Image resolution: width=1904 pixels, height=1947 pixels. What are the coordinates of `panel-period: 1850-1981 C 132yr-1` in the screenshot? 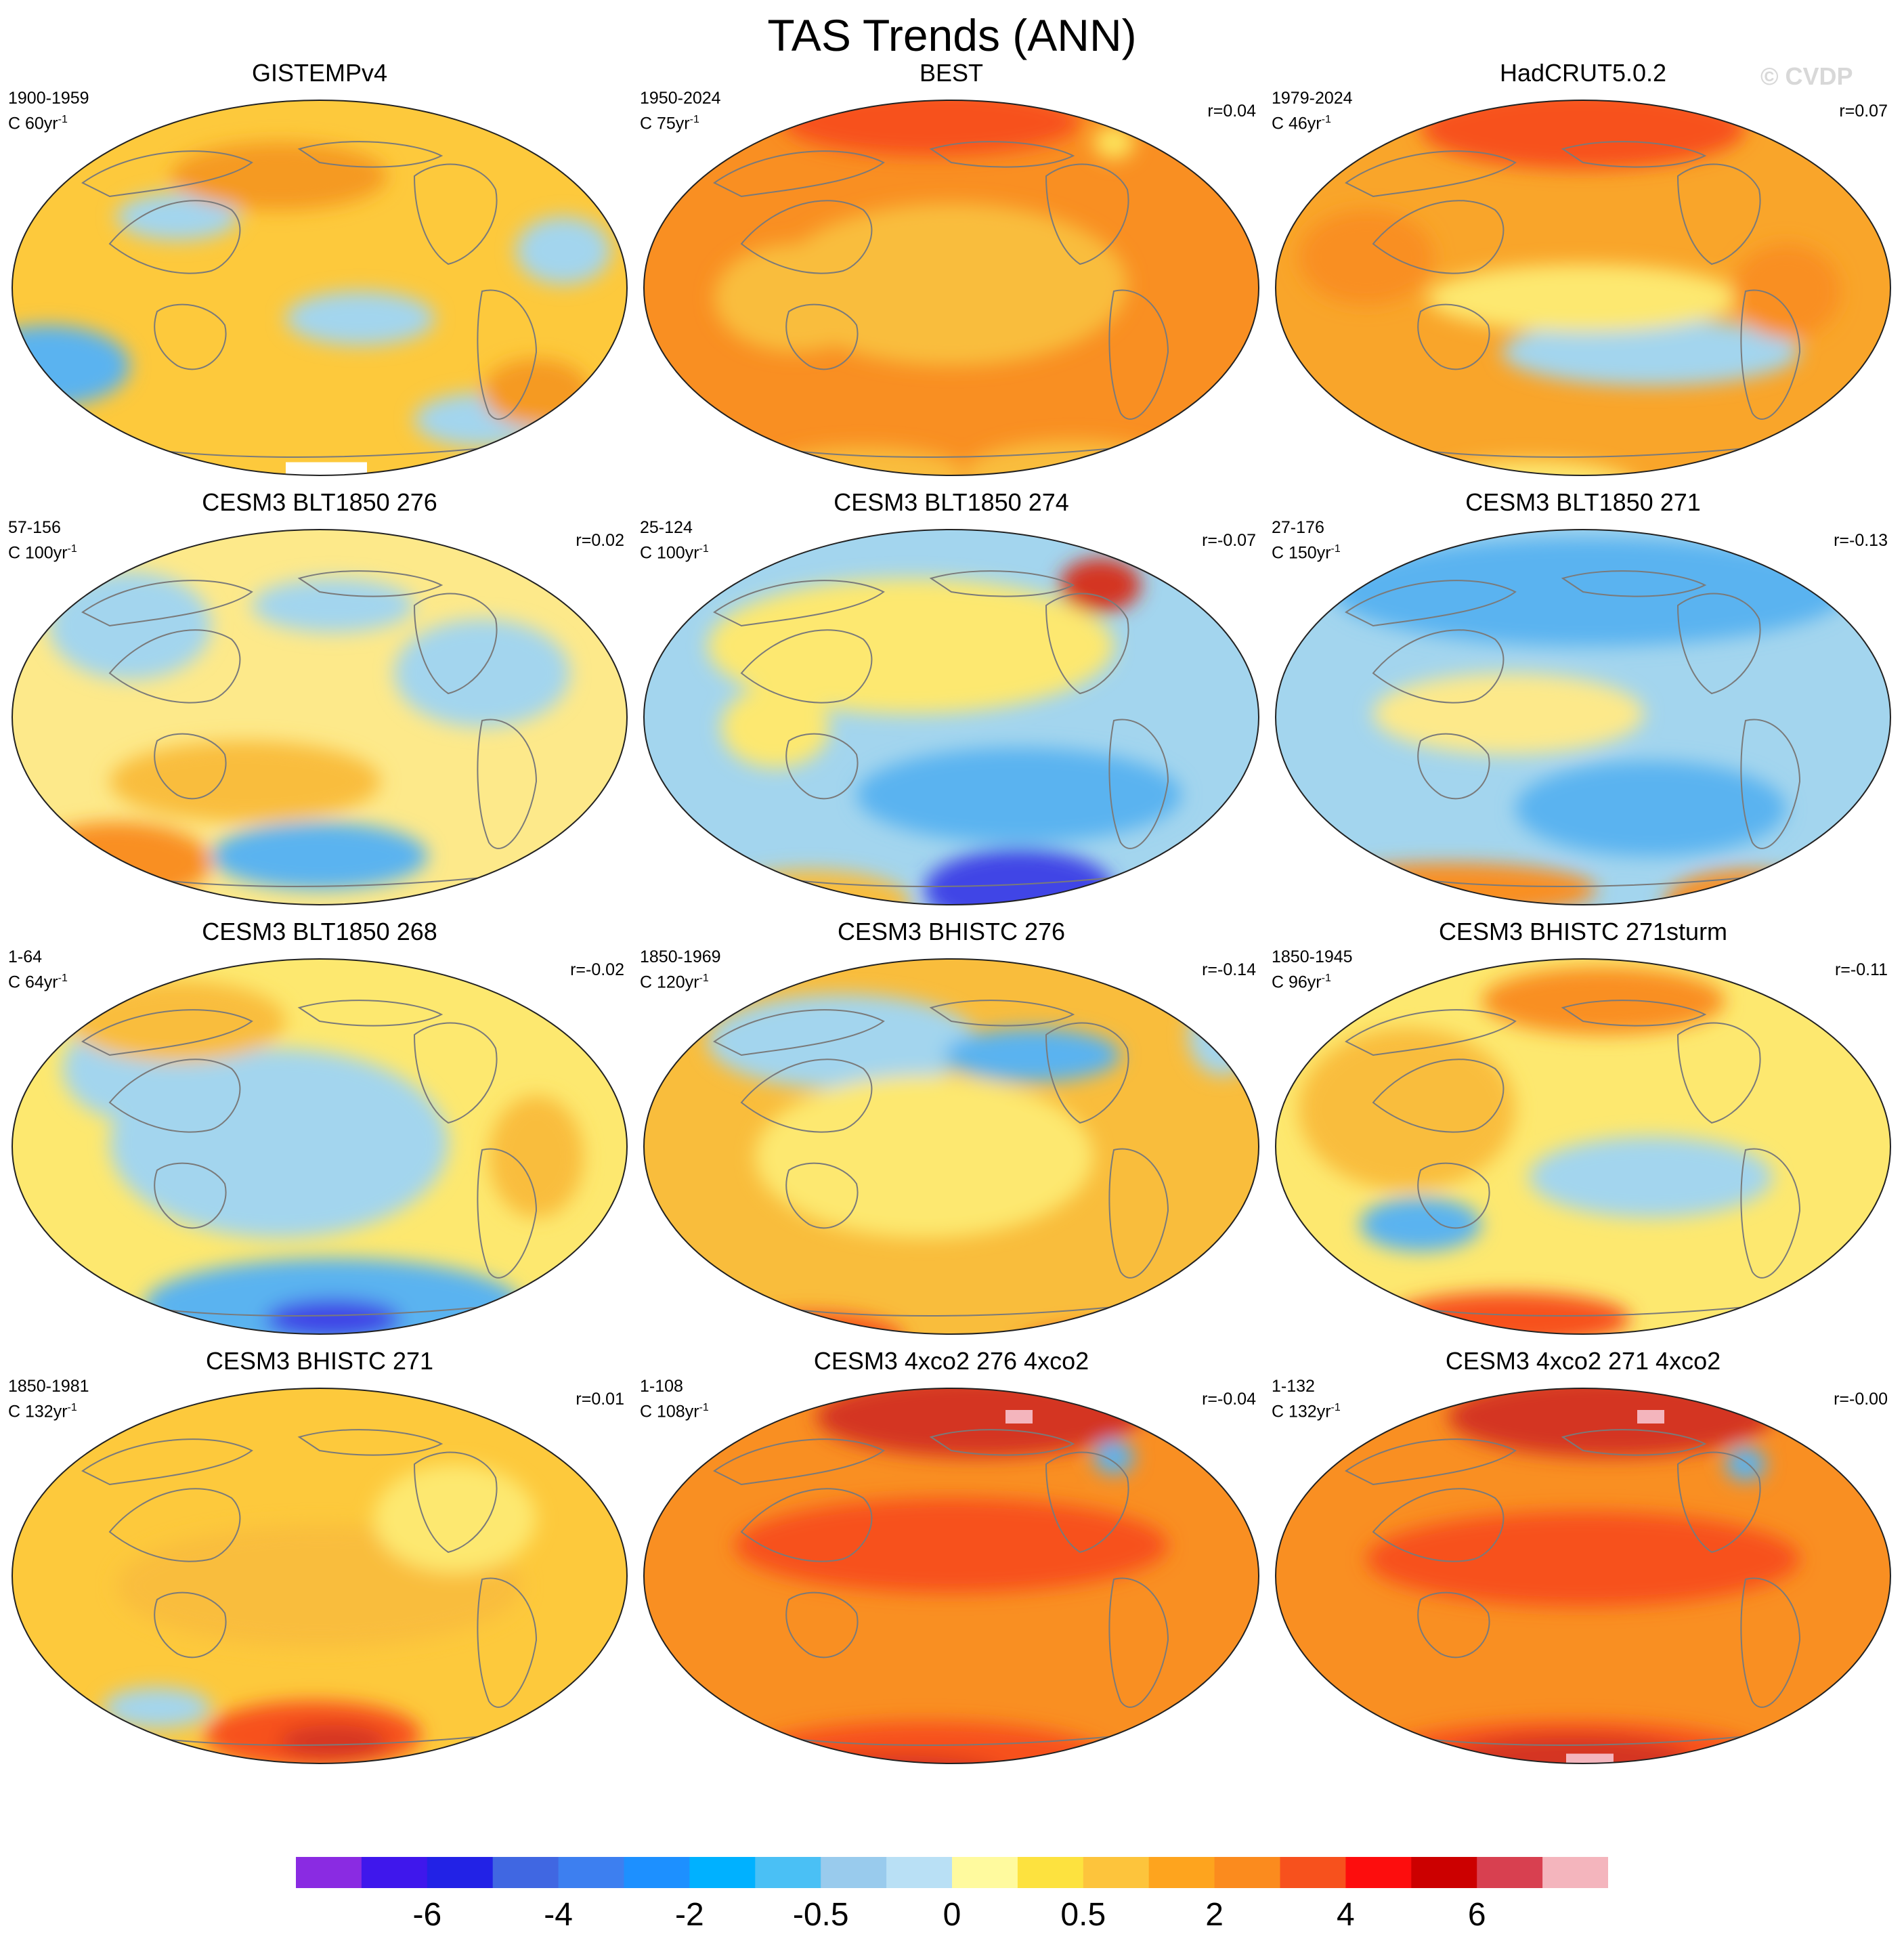 It's located at (48, 1399).